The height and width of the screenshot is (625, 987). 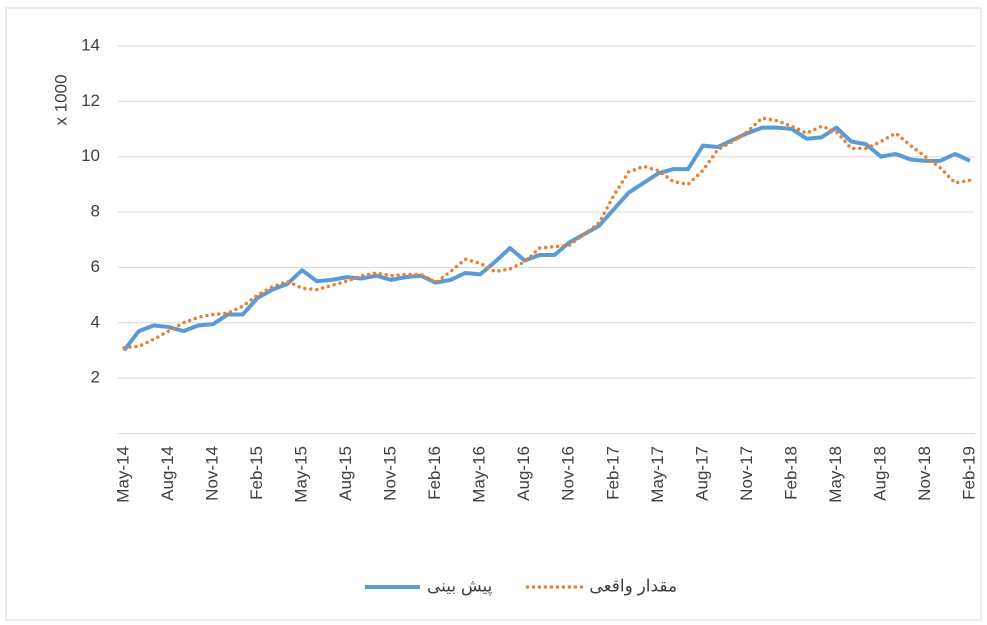 What do you see at coordinates (95, 266) in the screenshot?
I see `y-tick-label: 6` at bounding box center [95, 266].